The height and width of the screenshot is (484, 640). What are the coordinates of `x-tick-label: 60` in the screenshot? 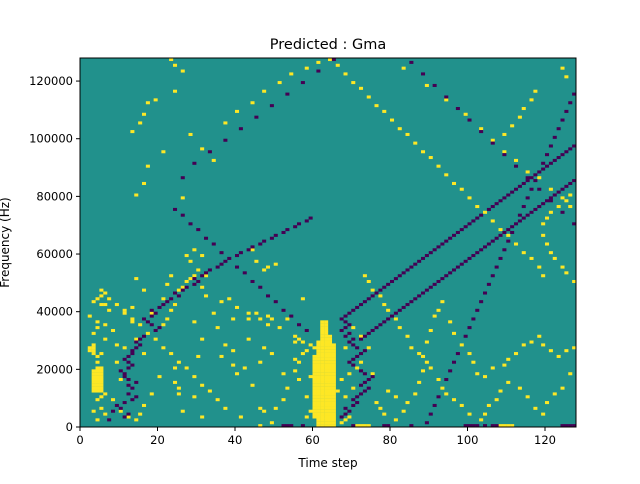 It's located at (312, 440).